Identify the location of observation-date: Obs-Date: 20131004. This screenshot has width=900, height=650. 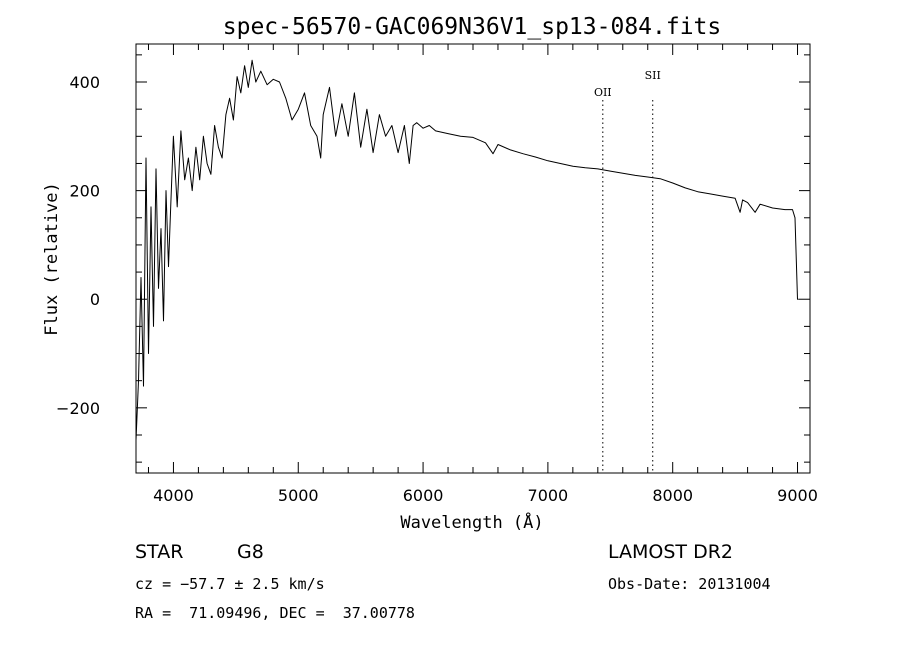
(689, 584).